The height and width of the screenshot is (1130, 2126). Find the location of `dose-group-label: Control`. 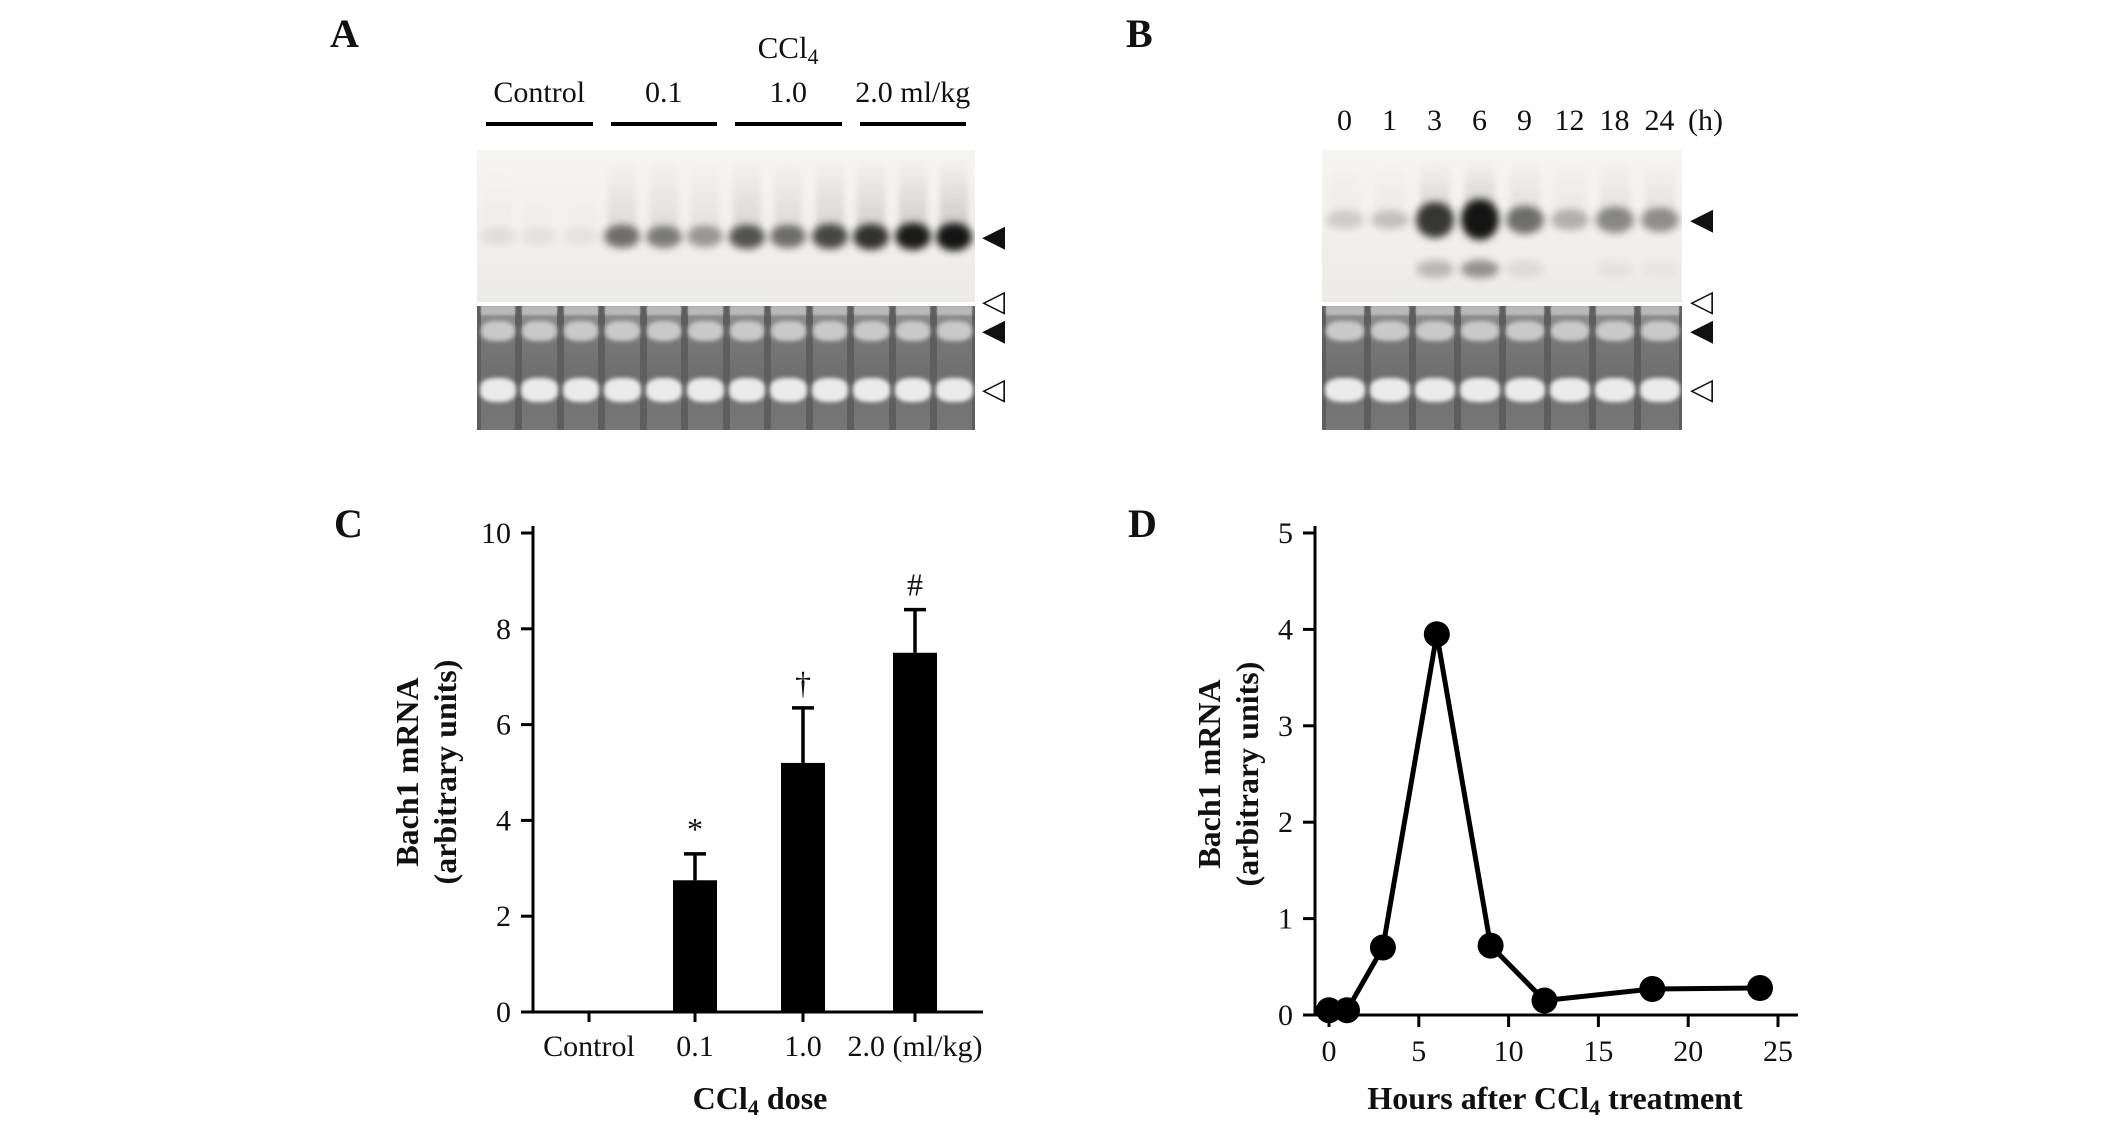

dose-group-label: Control is located at coordinates (539, 92).